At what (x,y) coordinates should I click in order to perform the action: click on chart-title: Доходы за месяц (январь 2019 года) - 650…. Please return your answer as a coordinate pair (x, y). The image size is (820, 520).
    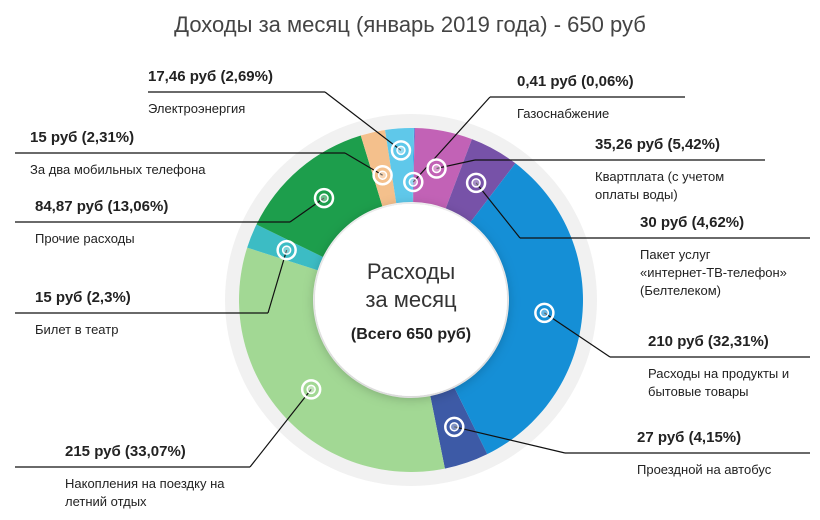
    Looking at the image, I should click on (410, 24).